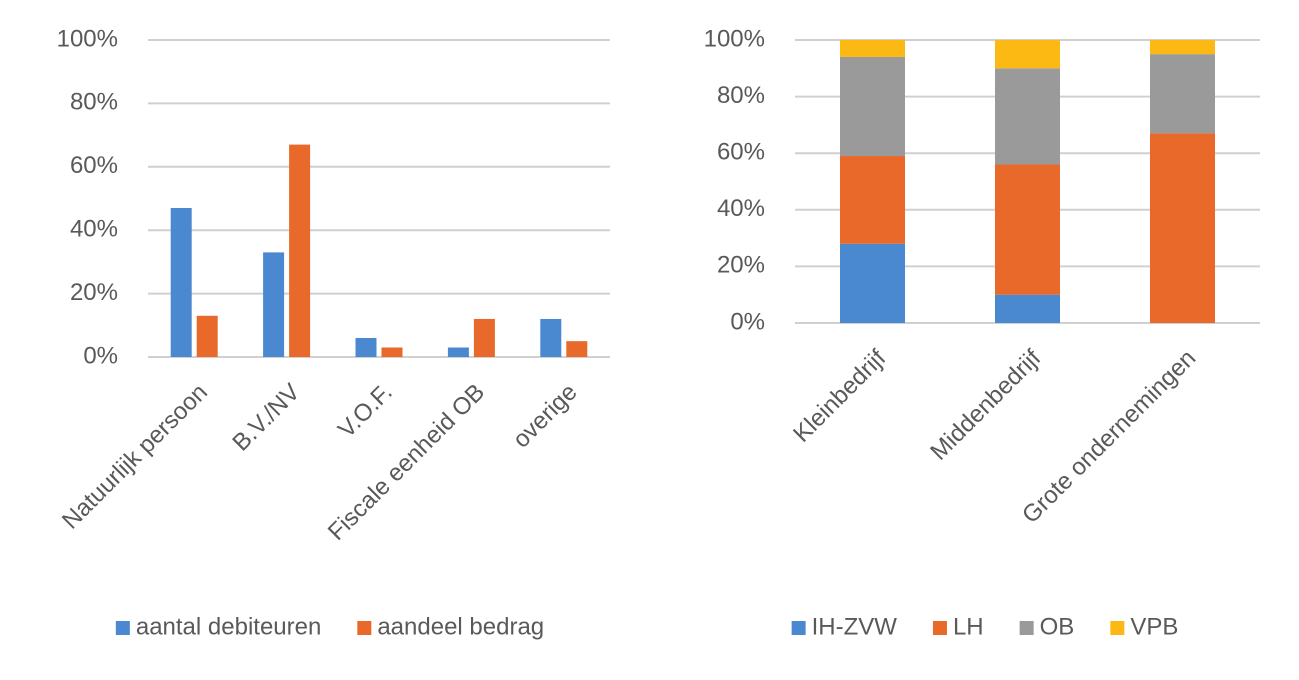 The height and width of the screenshot is (680, 1299). I want to click on x-tick-label: Fiscale eenheid OB, so click(406, 462).